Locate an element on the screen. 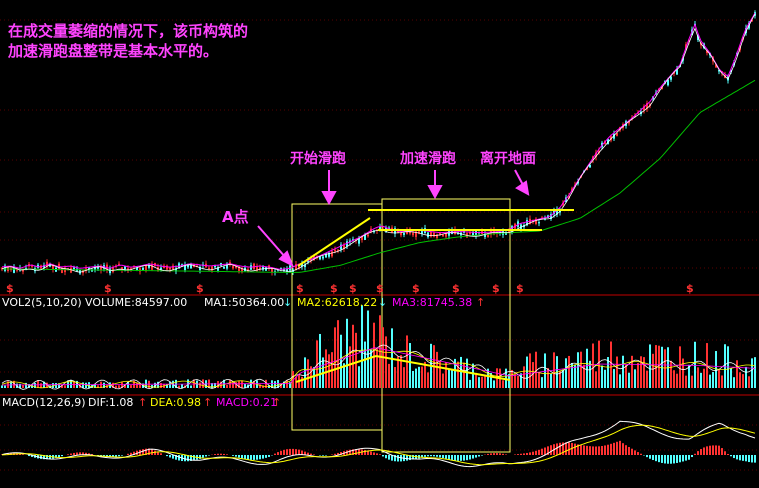  annotation-line-1: 在成交量萎缩的情况下，该币构筑的 is located at coordinates (128, 31).